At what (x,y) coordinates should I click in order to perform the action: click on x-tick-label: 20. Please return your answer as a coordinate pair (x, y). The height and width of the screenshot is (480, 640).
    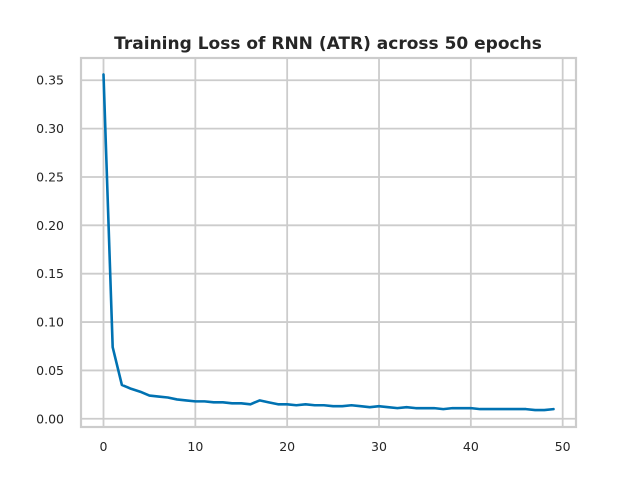
    Looking at the image, I should click on (287, 446).